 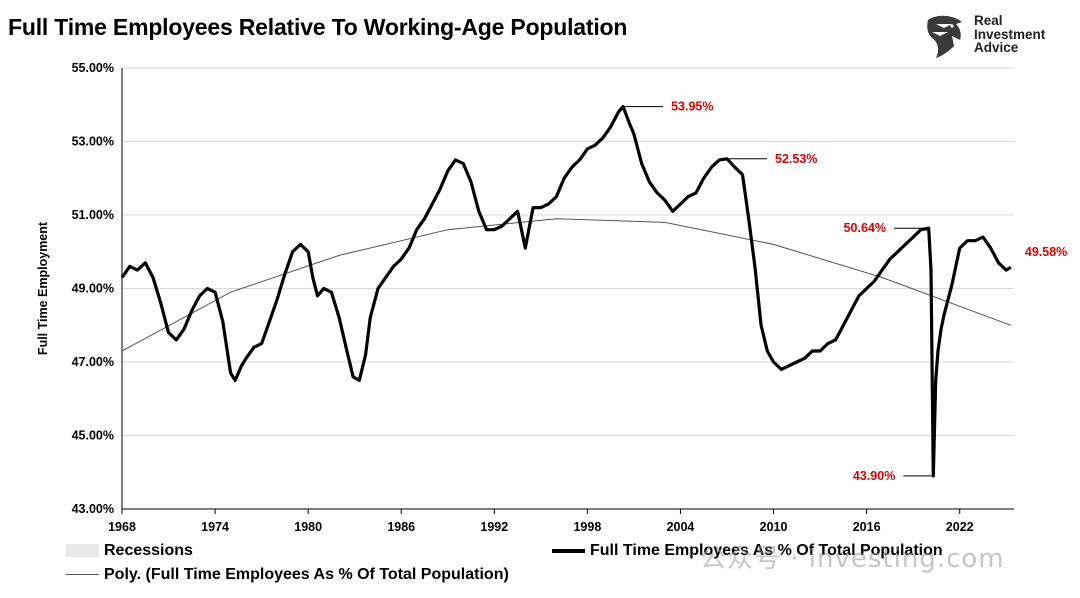 What do you see at coordinates (988, 20) in the screenshot?
I see `brand-line-1: Real` at bounding box center [988, 20].